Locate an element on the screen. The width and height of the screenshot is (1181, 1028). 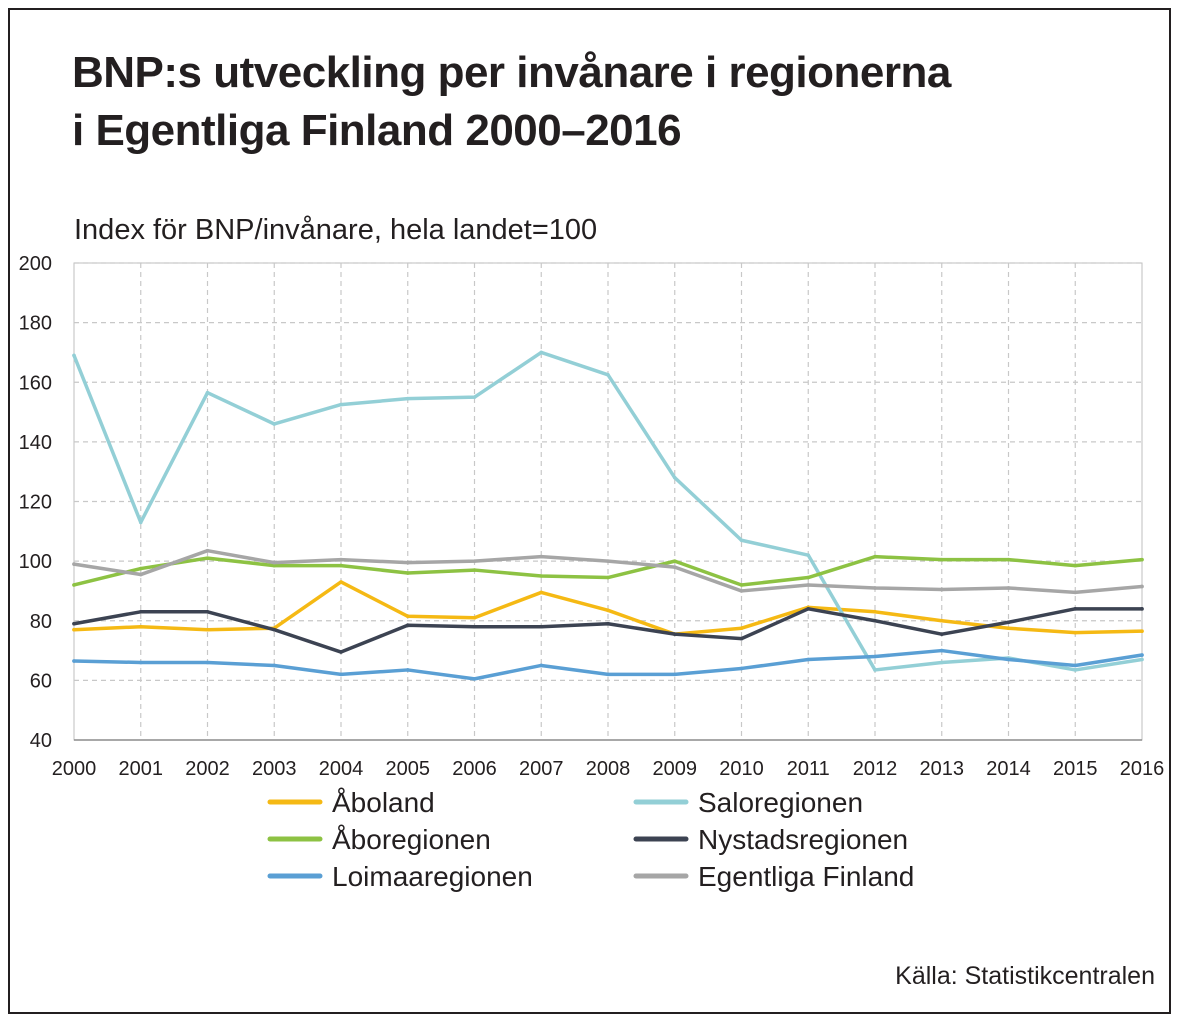
y-tick-label: 120 is located at coordinates (35, 503).